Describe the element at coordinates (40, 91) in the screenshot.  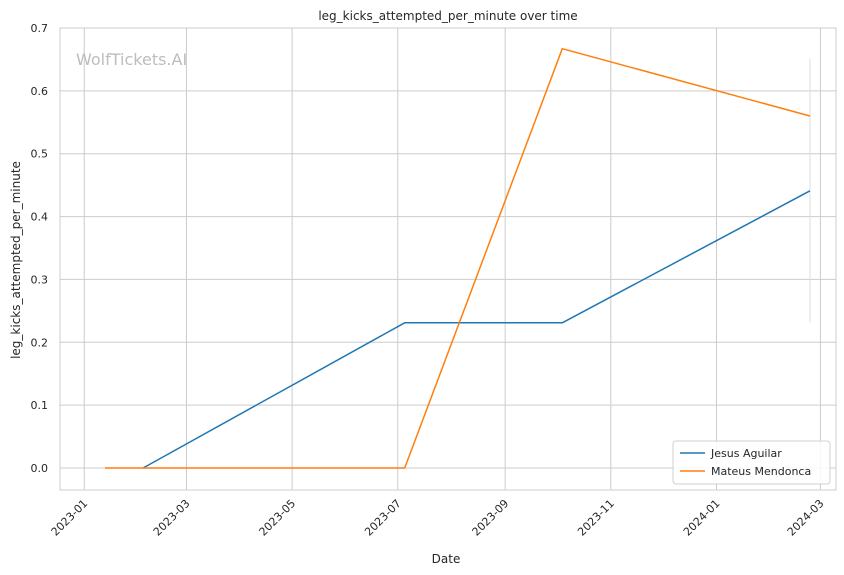
I see `y-tick-label: 0.6` at that location.